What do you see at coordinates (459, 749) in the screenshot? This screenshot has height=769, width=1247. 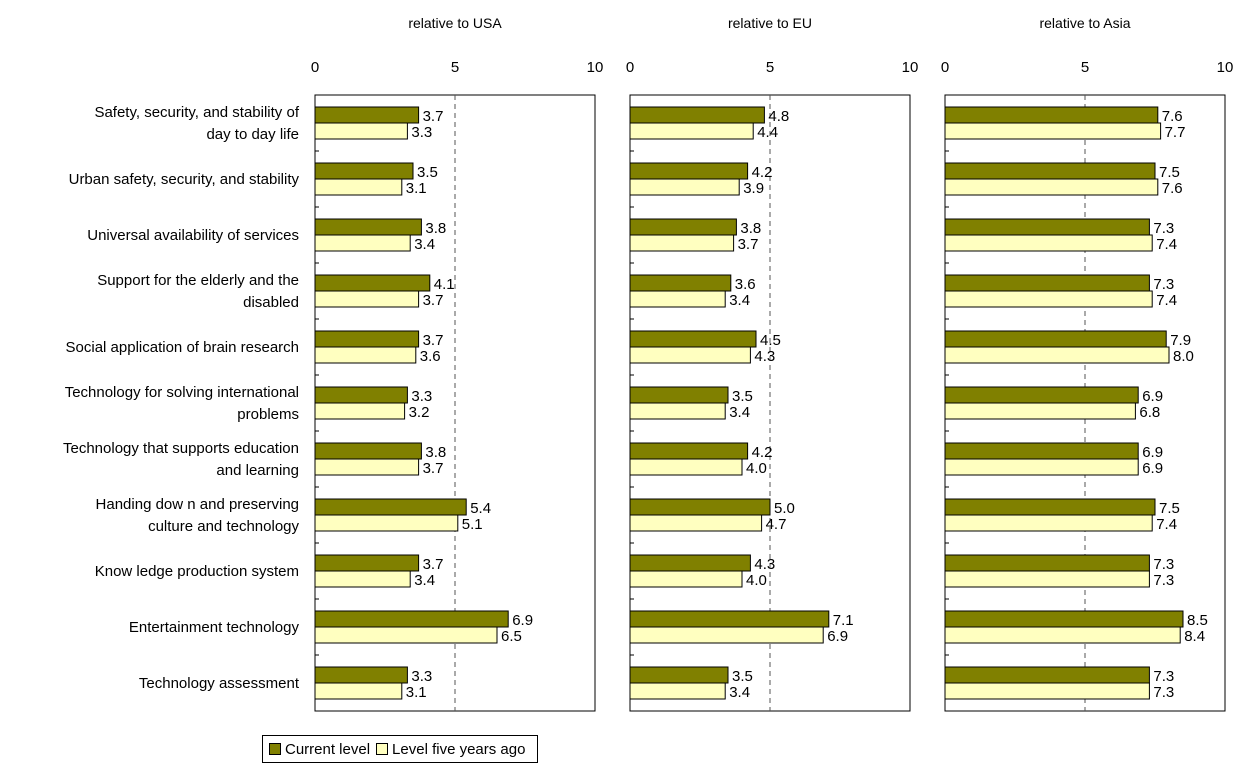 I see `legend-label-past: Level five years ago` at bounding box center [459, 749].